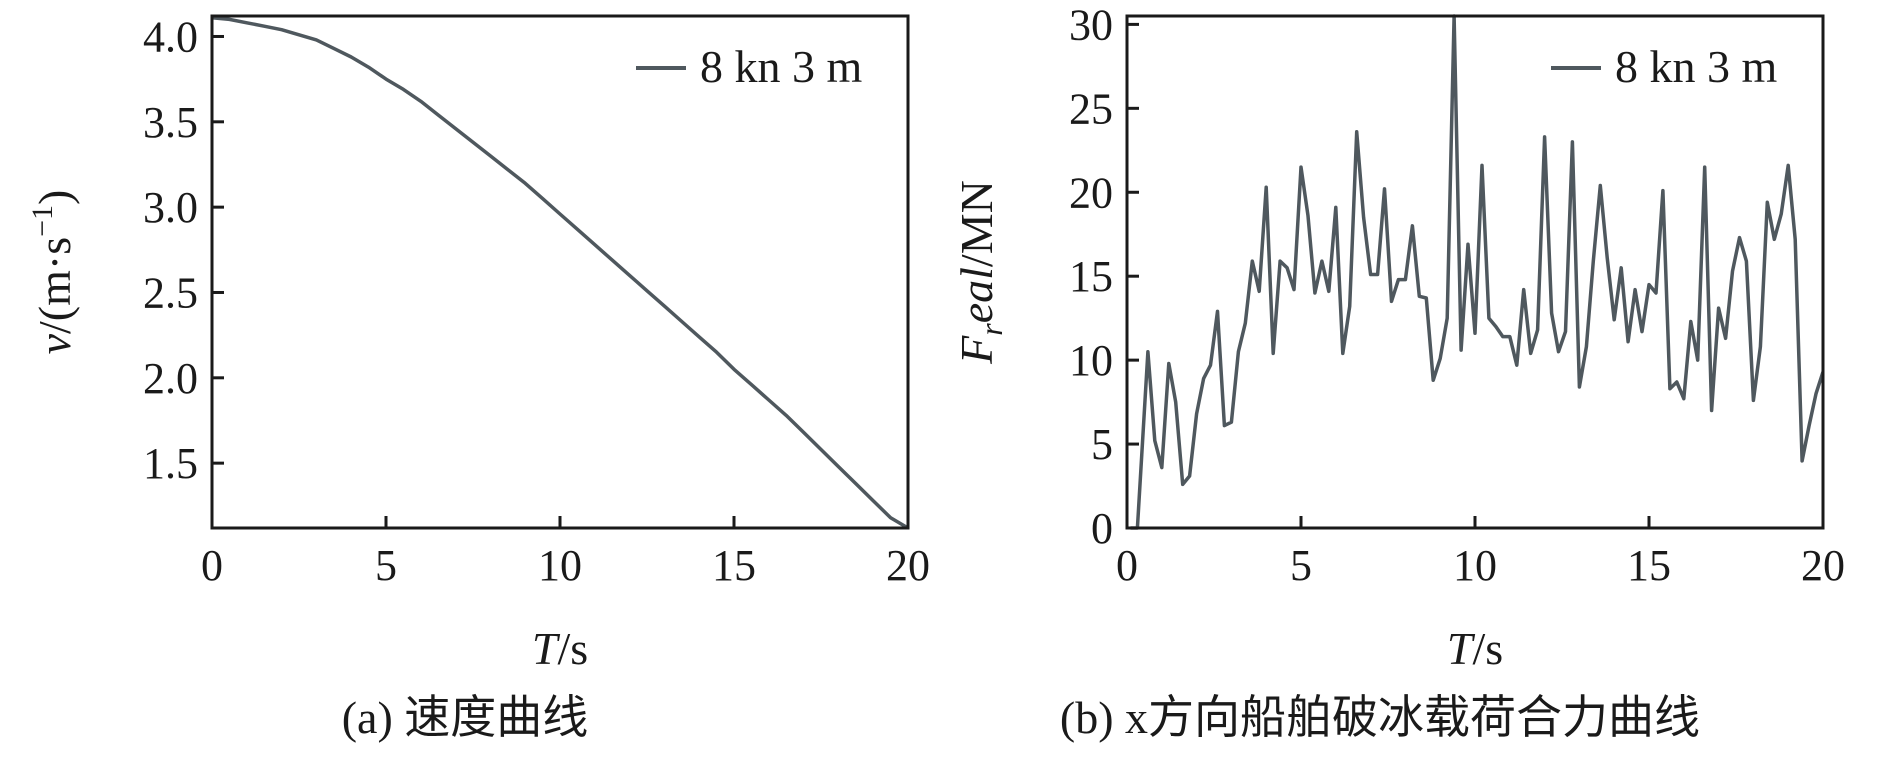 The image size is (1890, 758). What do you see at coordinates (170, 36) in the screenshot?
I see `speed-y-tick-label: 4.0` at bounding box center [170, 36].